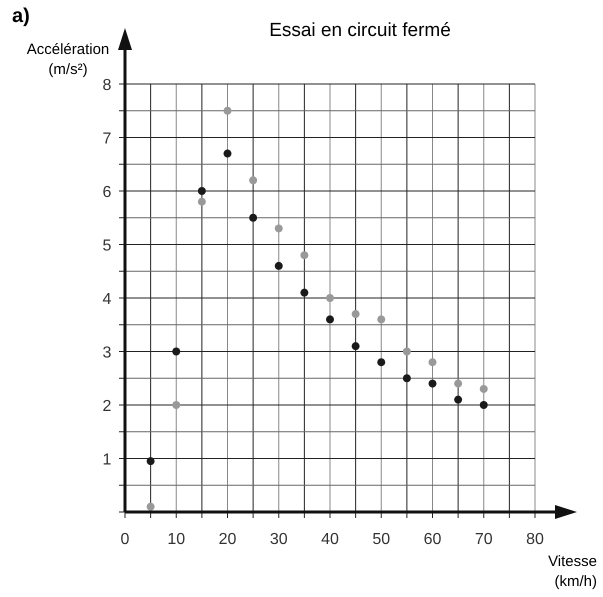 The width and height of the screenshot is (603, 597). What do you see at coordinates (360, 30) in the screenshot?
I see `chart-title: Essai en circuit fermé` at bounding box center [360, 30].